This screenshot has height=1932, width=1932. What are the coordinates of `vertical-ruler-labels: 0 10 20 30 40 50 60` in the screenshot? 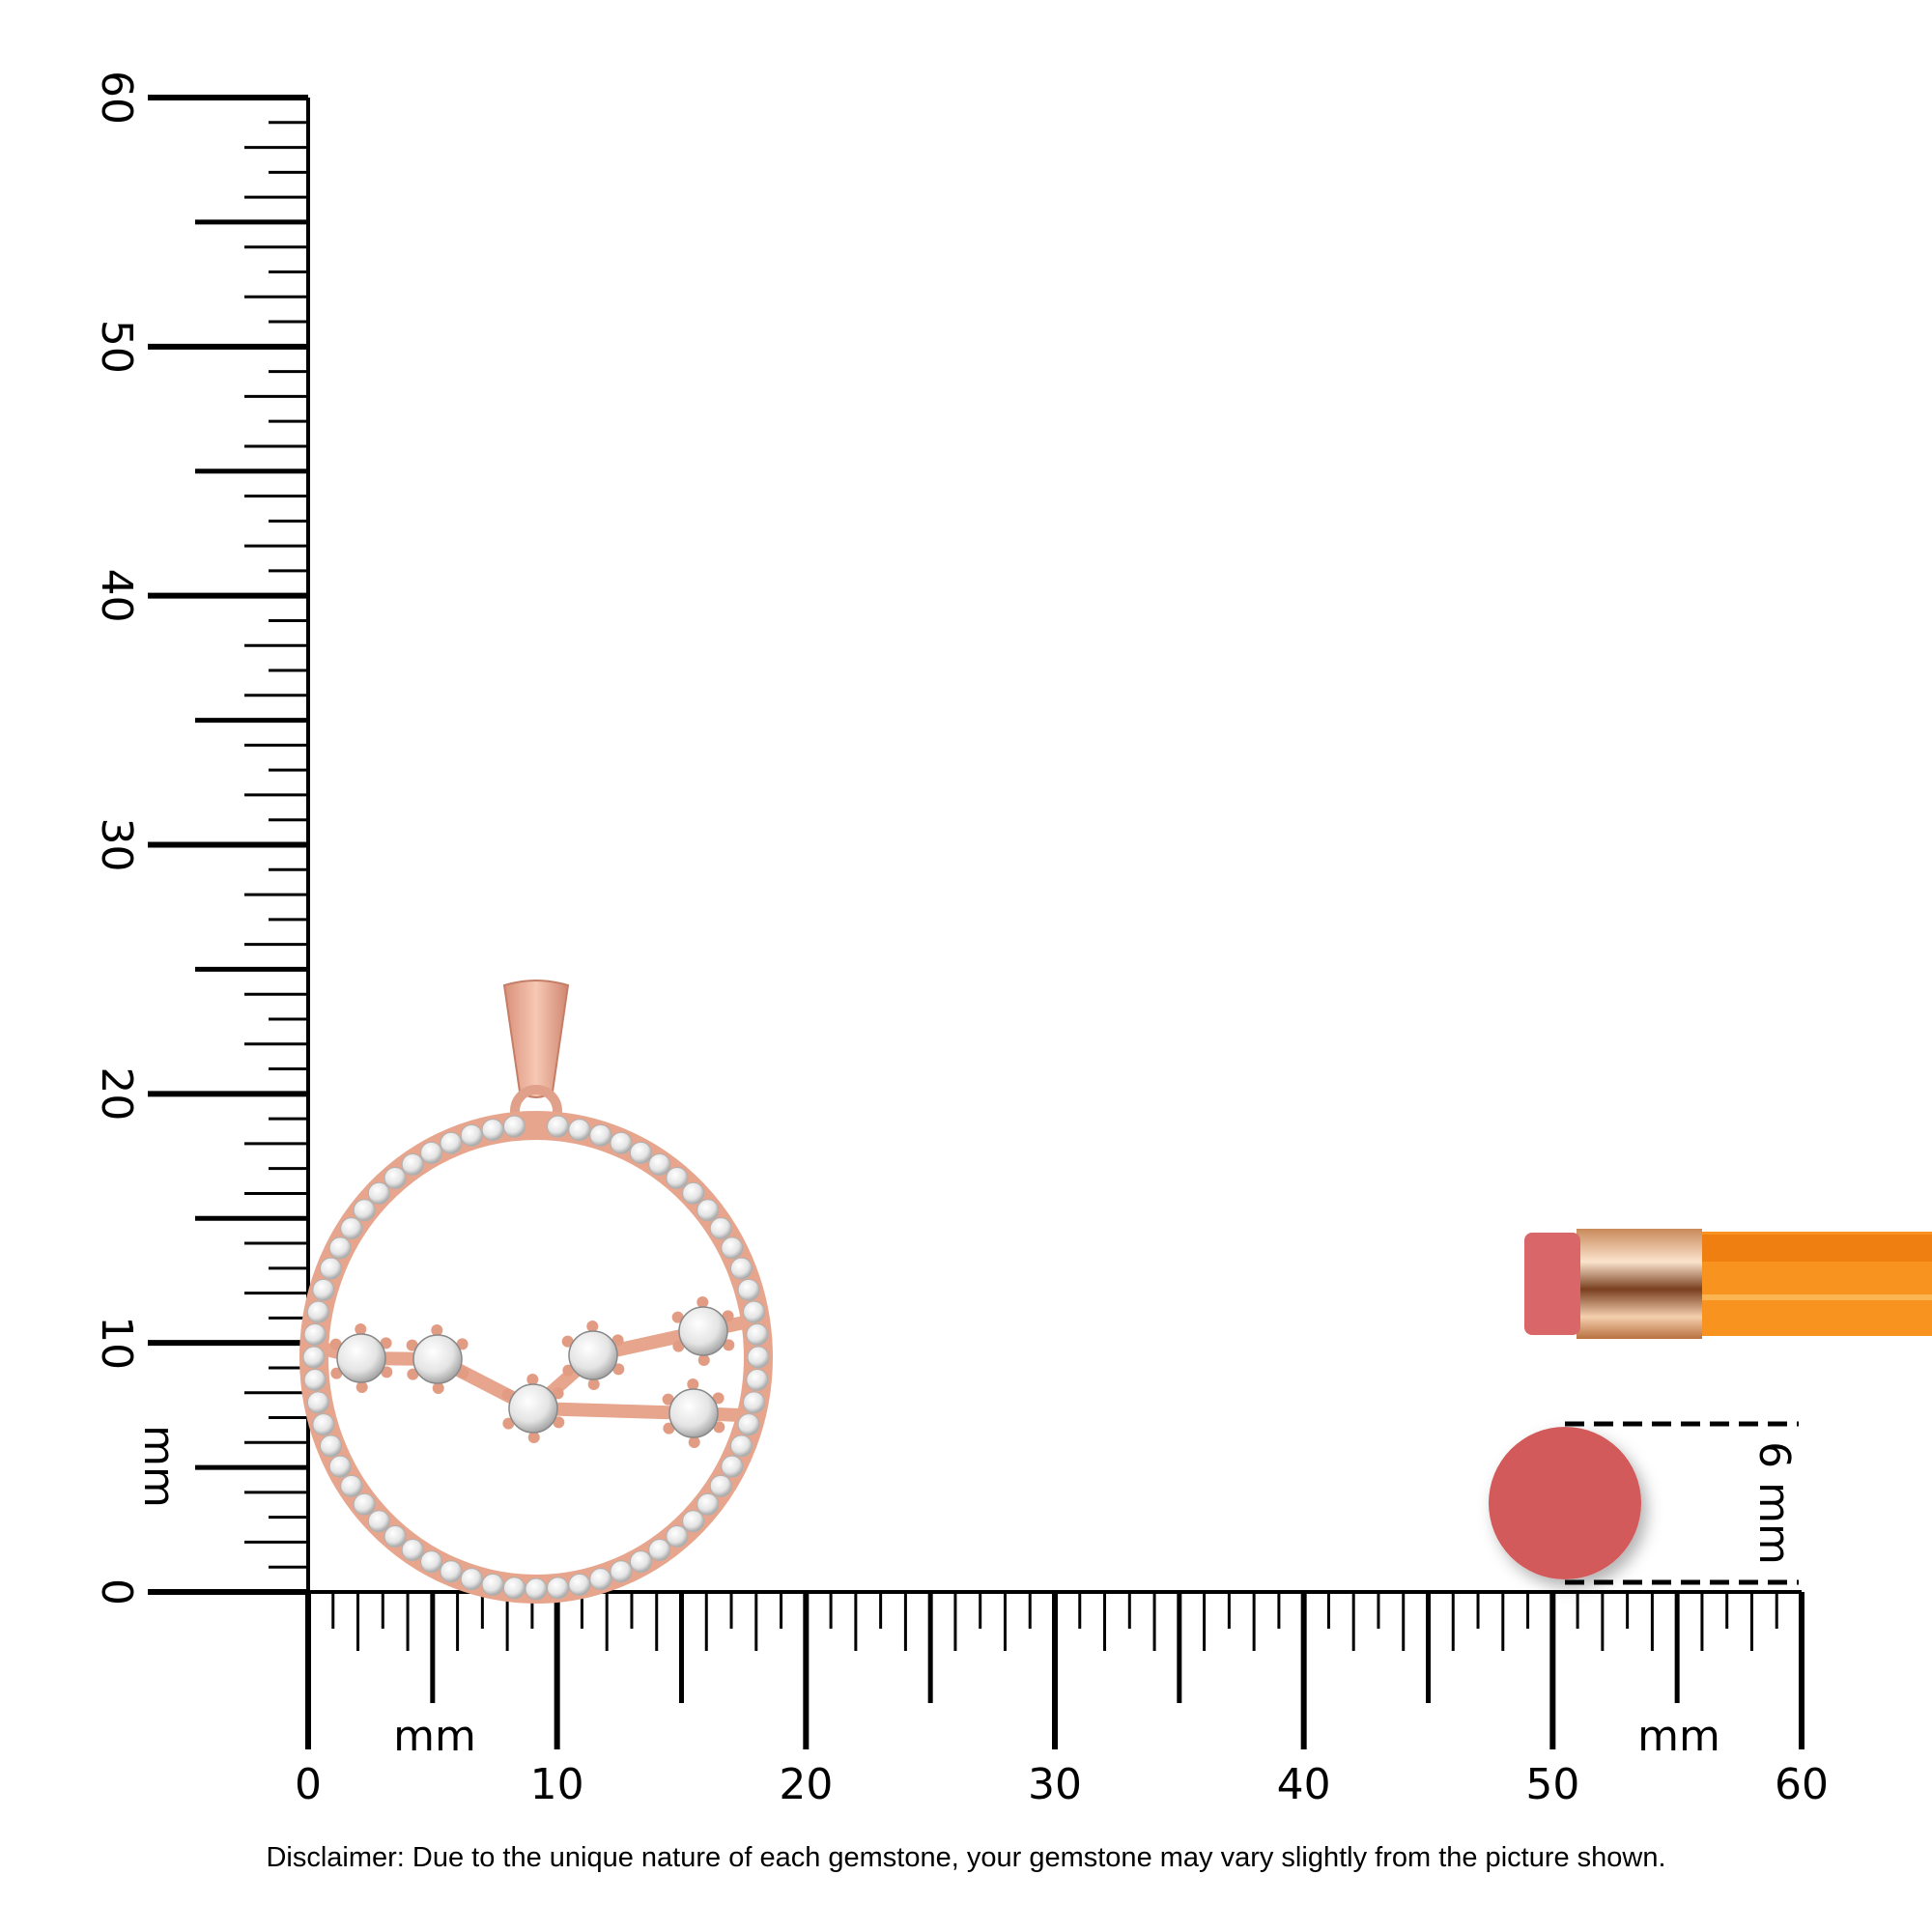 It's located at (116, 838).